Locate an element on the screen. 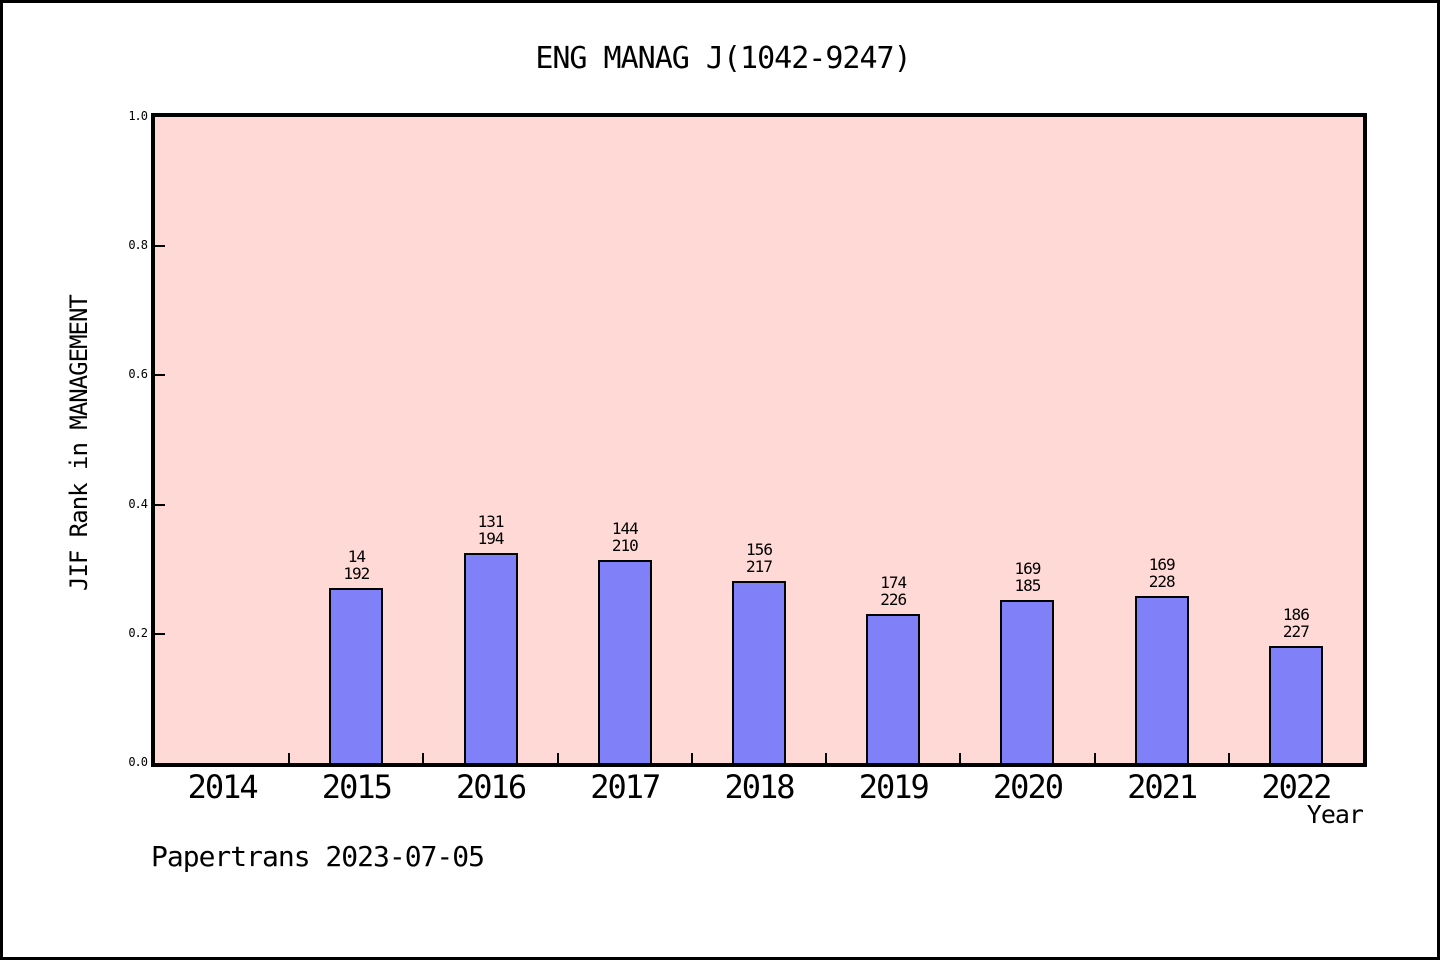 The height and width of the screenshot is (960, 1440). y-tick-label-0.6: 0.6 is located at coordinates (138, 374).